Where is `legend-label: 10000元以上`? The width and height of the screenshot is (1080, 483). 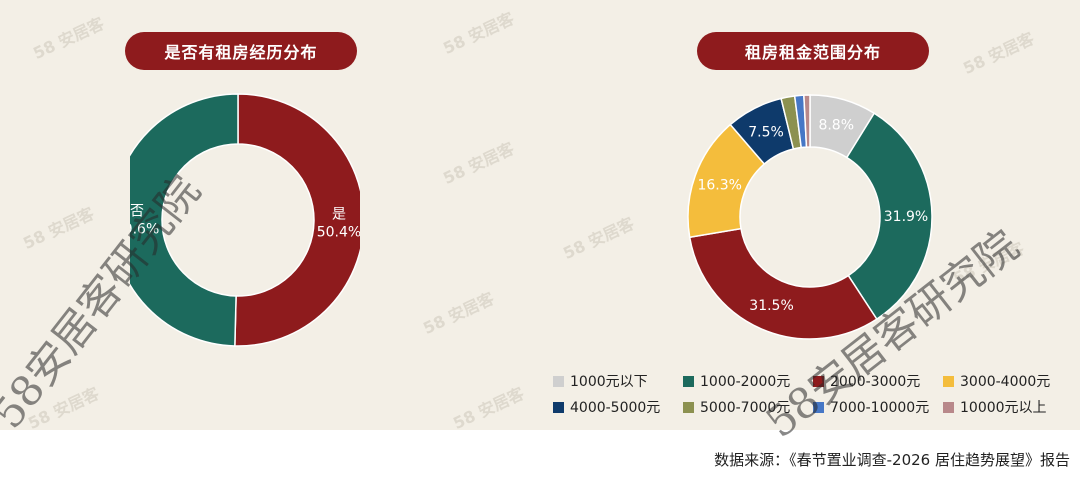 legend-label: 10000元以上 is located at coordinates (1003, 408).